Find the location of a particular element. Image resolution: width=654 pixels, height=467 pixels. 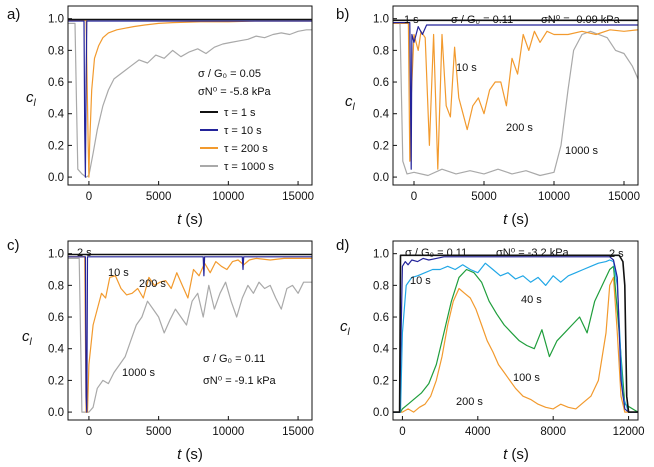

legend-label-10s: τ = 10 s is located at coordinates (243, 131).